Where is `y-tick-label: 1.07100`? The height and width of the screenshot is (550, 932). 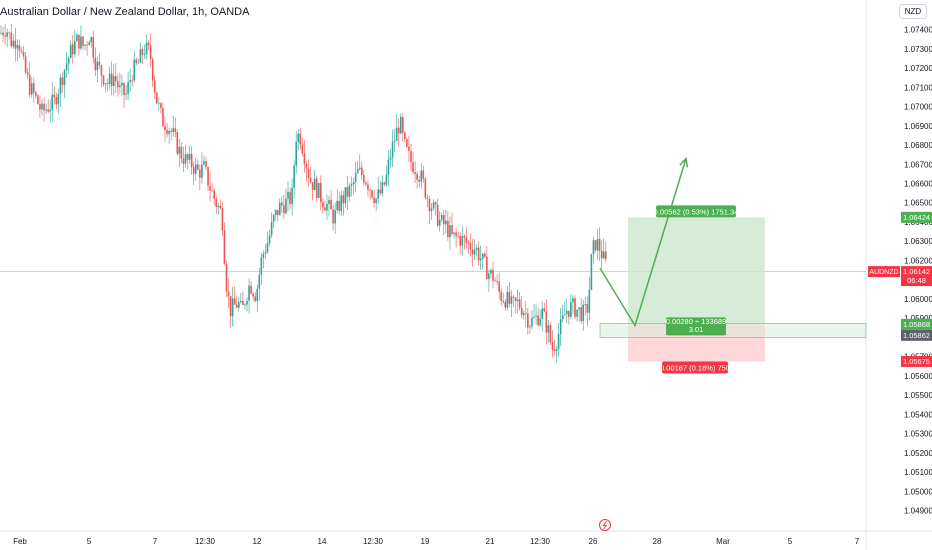
y-tick-label: 1.07100 is located at coordinates (918, 87).